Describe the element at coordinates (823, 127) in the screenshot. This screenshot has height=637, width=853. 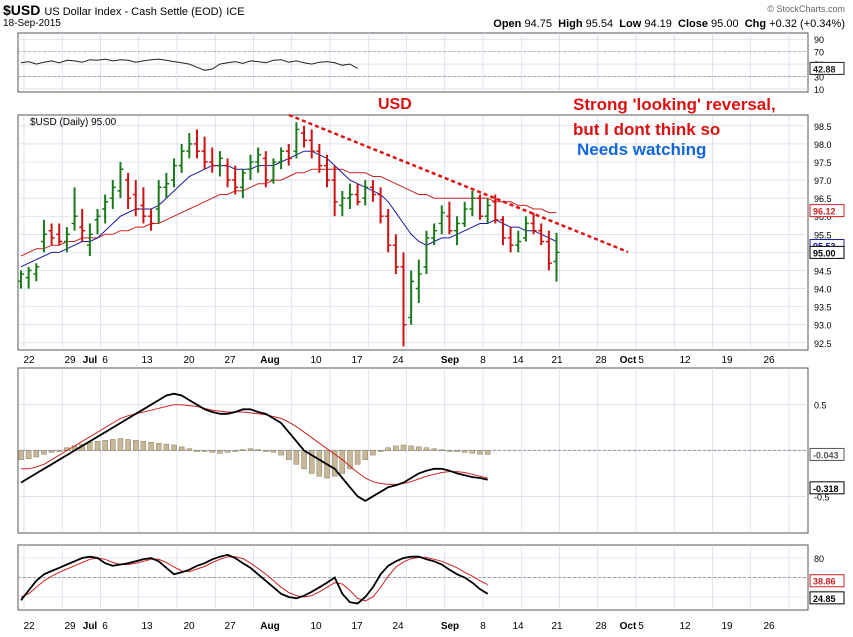
I see `y-tick-label: 98.5` at that location.